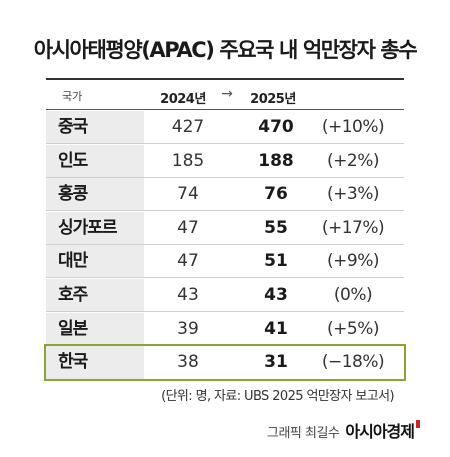 This screenshot has width=450, height=457. I want to click on value-2025: 188, so click(276, 160).